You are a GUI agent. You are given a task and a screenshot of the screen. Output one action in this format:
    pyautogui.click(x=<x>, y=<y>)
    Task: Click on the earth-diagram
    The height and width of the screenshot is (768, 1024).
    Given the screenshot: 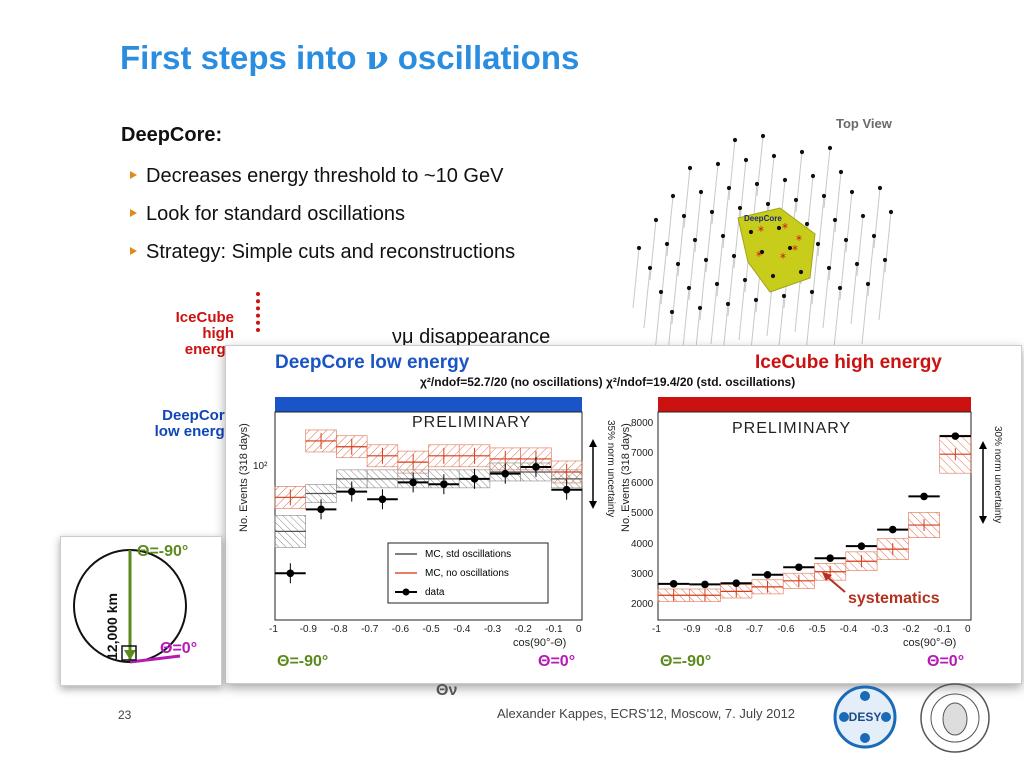 What is the action you would take?
    pyautogui.click(x=130, y=606)
    